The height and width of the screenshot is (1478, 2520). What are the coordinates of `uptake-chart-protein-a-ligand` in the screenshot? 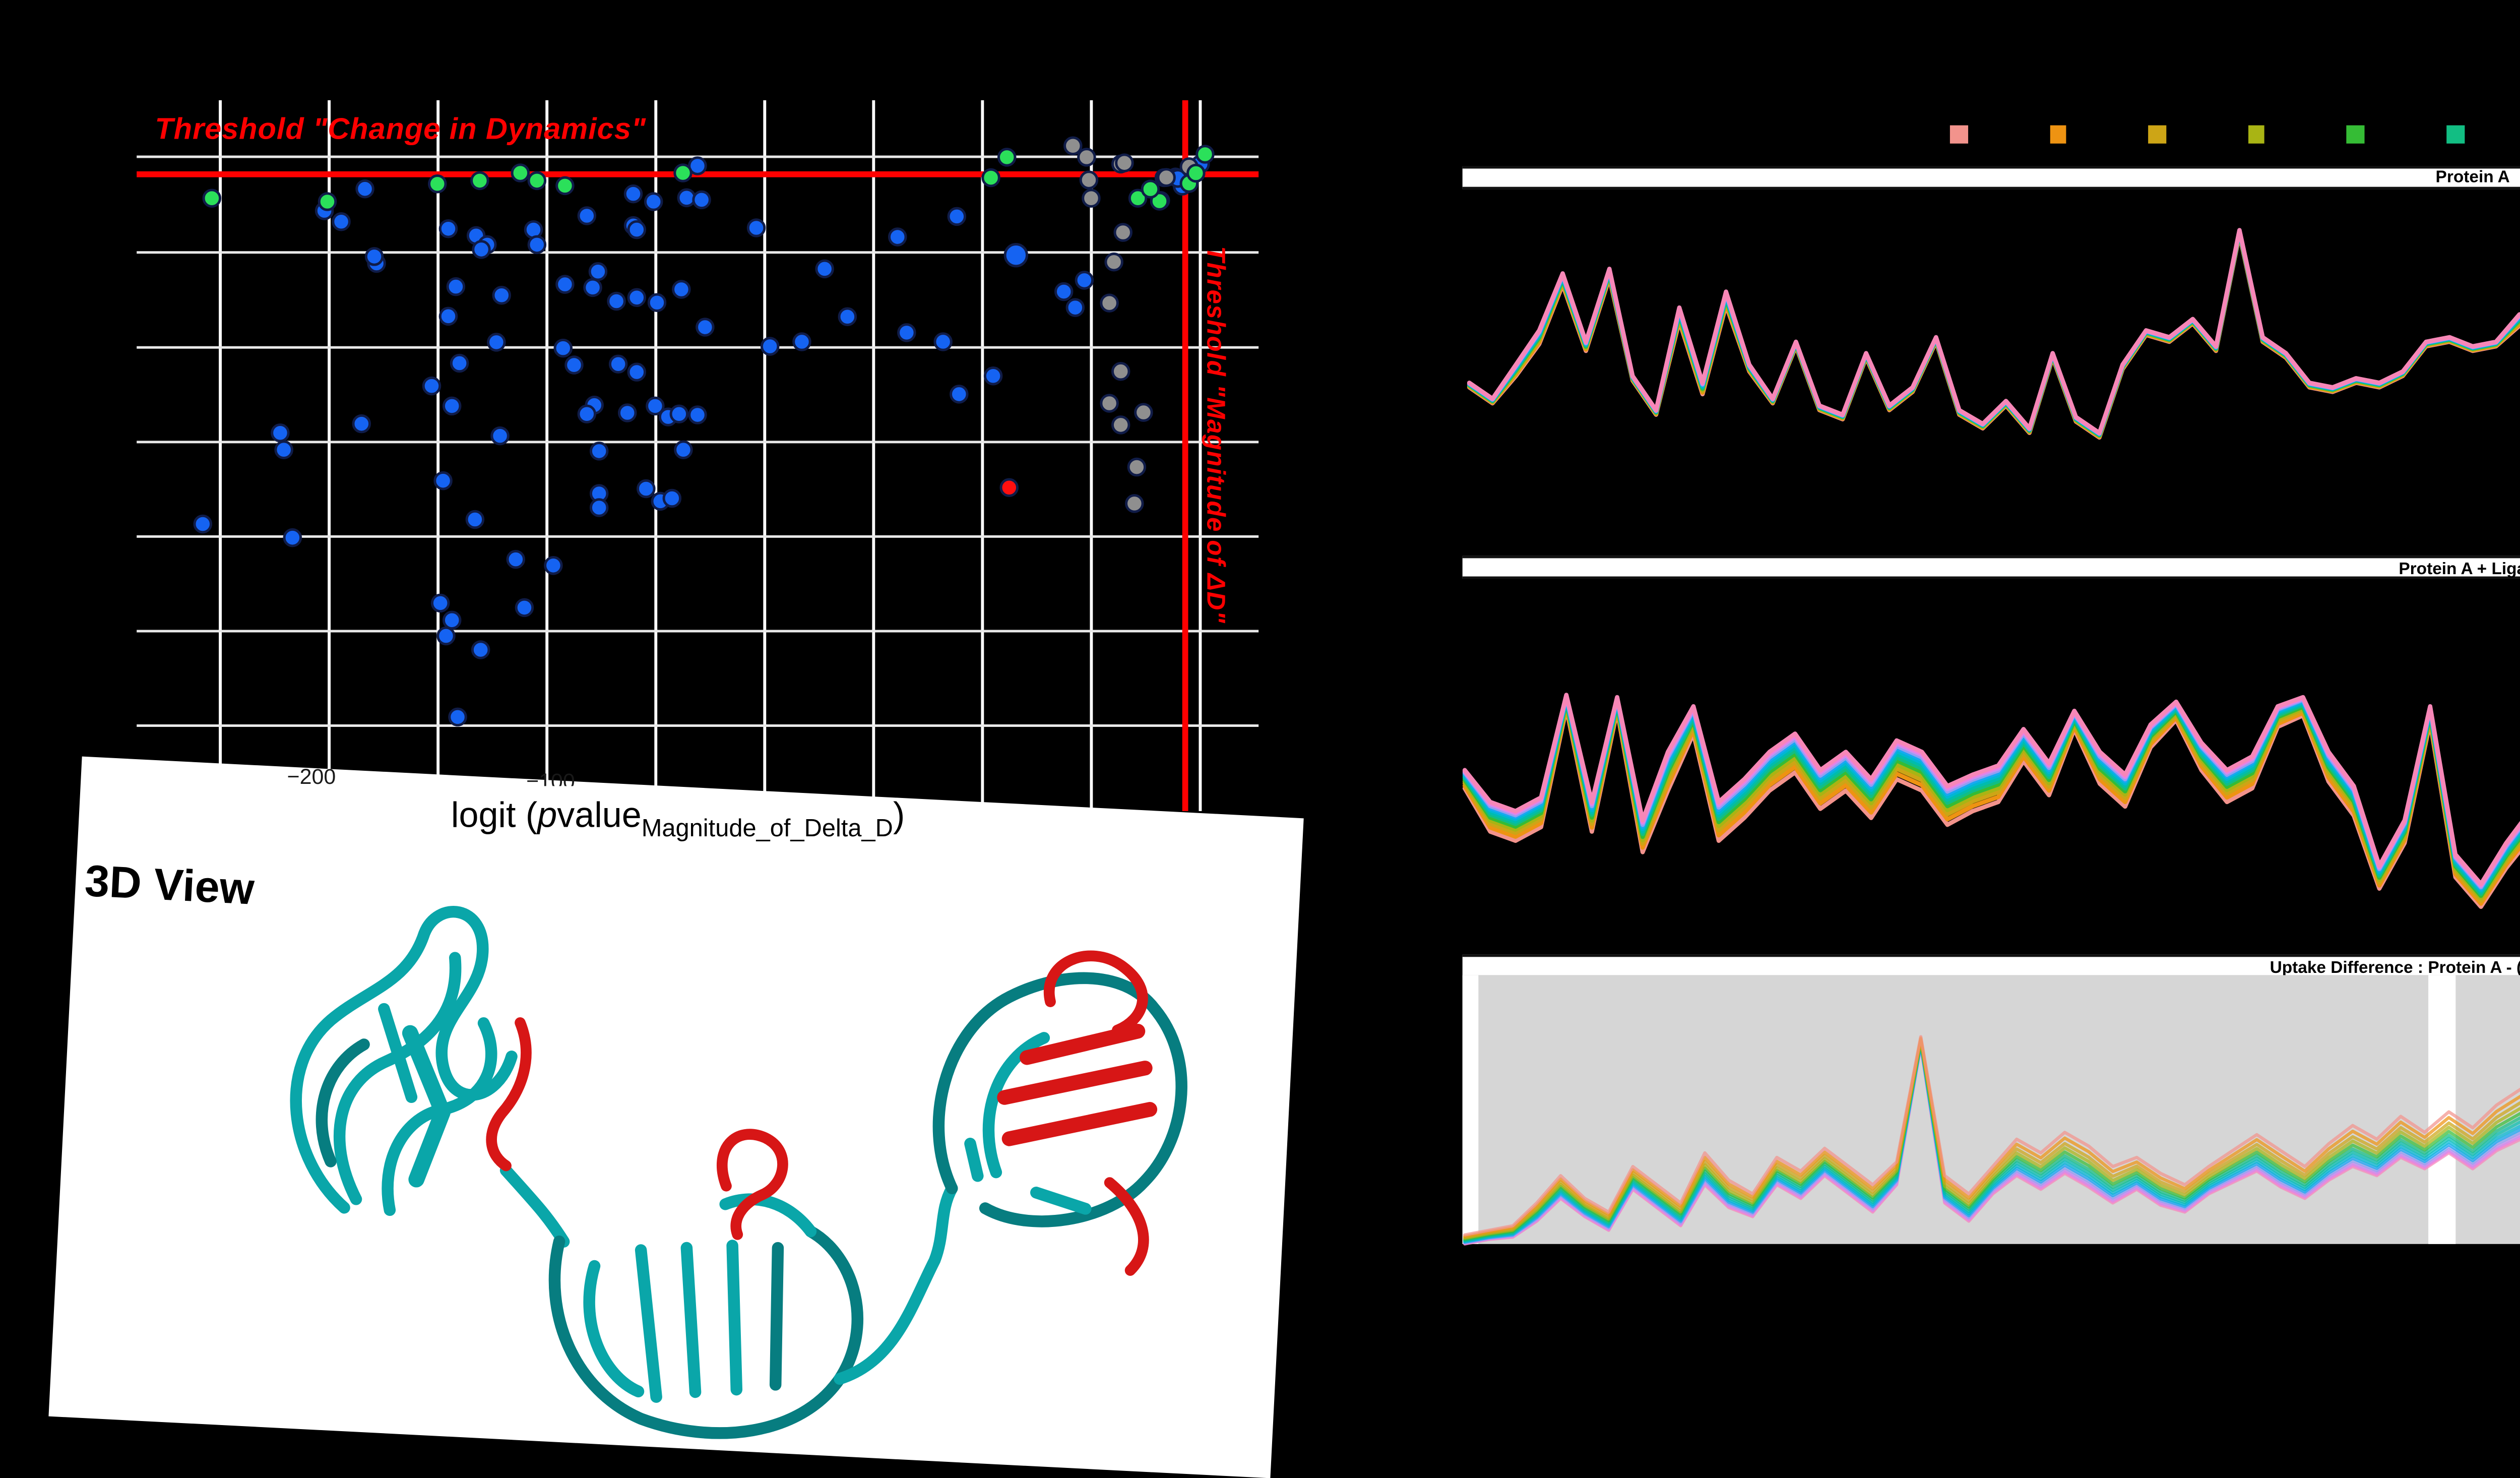 It's located at (1990, 756).